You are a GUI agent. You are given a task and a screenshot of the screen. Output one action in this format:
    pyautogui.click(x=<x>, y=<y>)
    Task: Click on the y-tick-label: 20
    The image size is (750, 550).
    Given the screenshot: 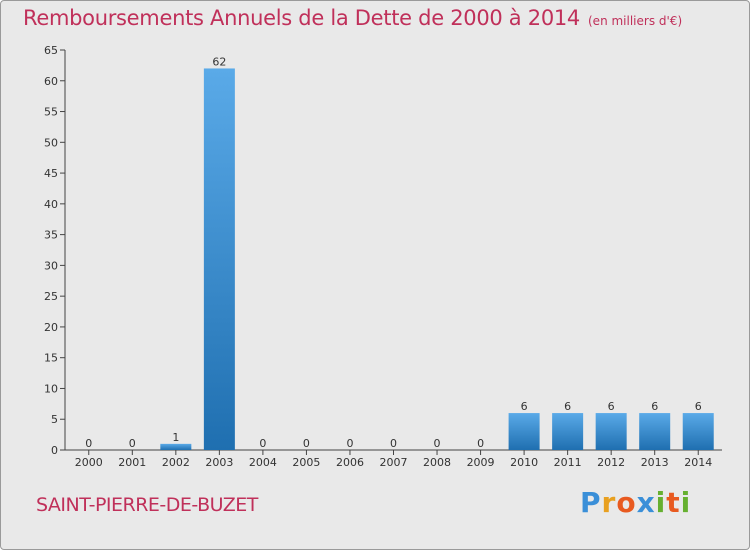 What is the action you would take?
    pyautogui.click(x=51, y=327)
    